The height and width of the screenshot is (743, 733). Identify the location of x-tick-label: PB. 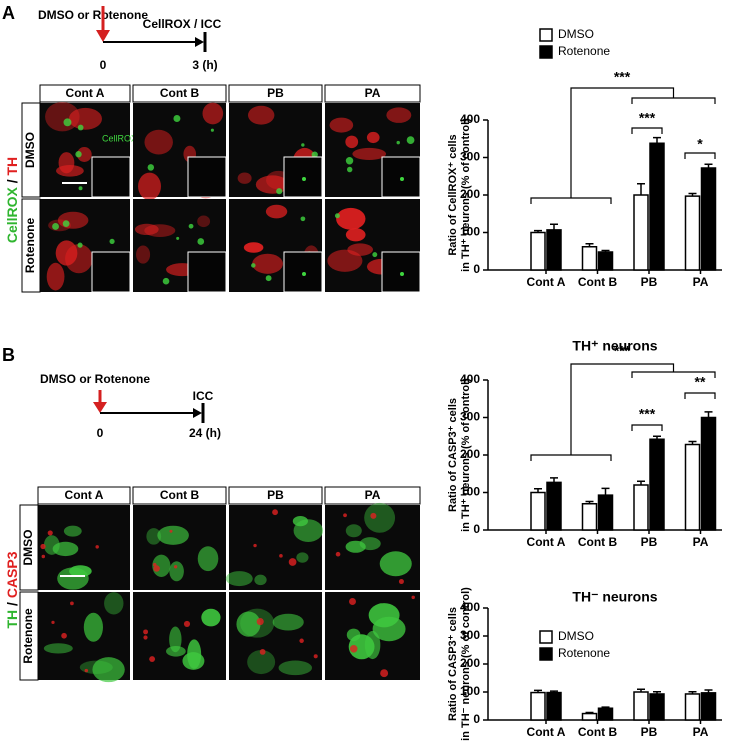
(649, 732).